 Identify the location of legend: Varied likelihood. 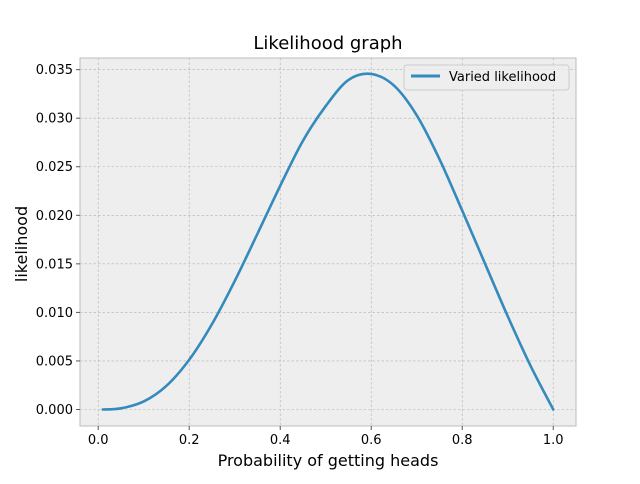
(486, 77).